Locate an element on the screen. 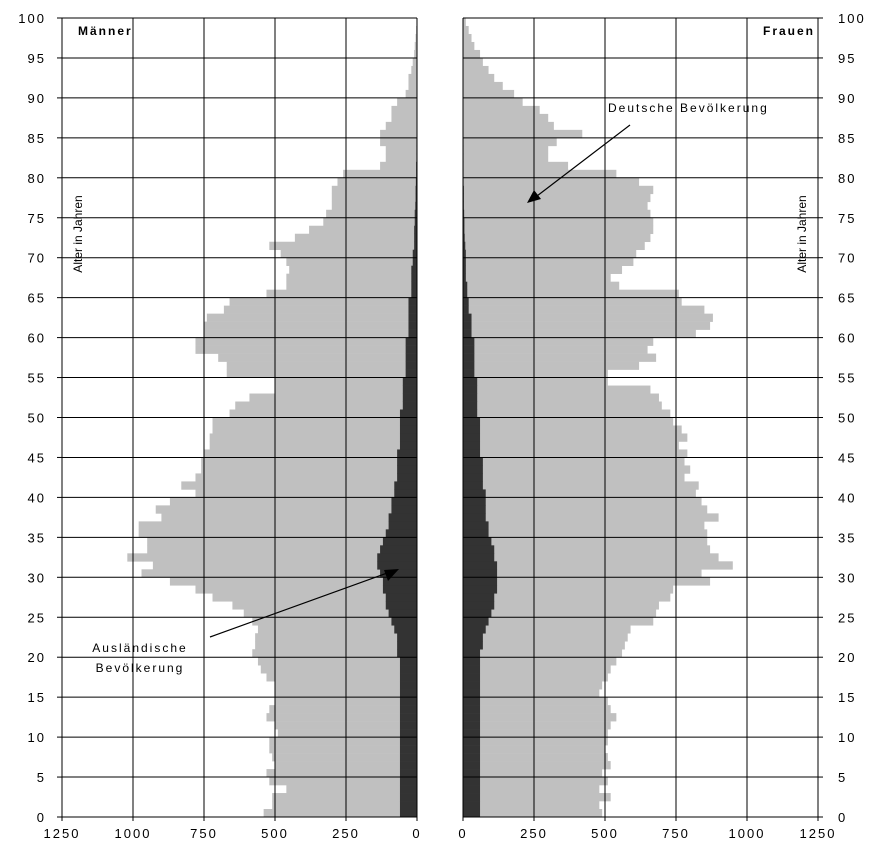 The image size is (879, 843). age-tick-label-left: 60 is located at coordinates (37, 338).